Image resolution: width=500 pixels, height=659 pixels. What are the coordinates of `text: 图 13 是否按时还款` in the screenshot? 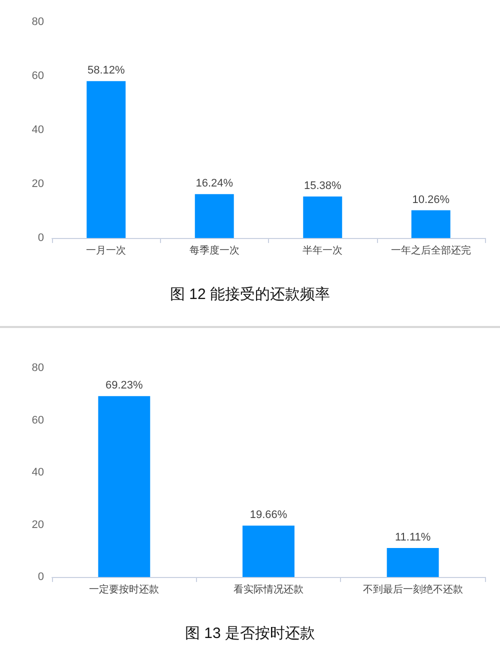 It's located at (250, 633).